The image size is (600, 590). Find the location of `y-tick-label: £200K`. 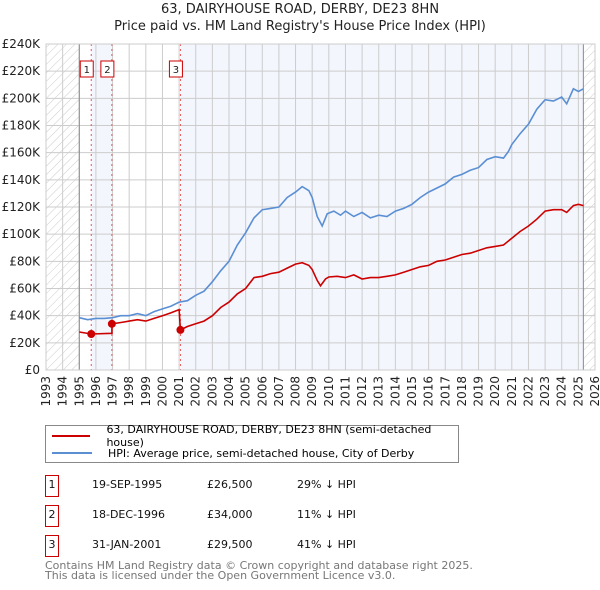

y-tick-label: £200K is located at coordinates (22, 98).